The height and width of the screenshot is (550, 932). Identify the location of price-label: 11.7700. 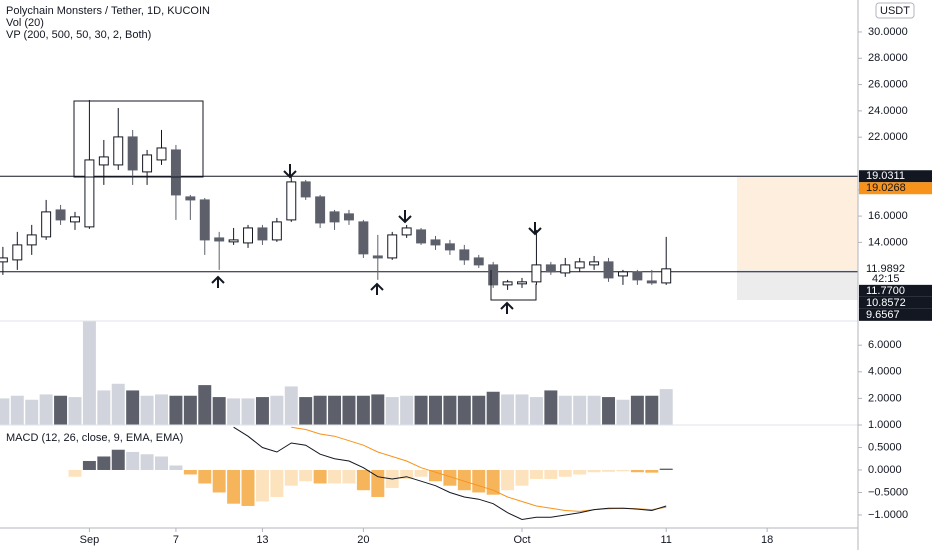
(895, 291).